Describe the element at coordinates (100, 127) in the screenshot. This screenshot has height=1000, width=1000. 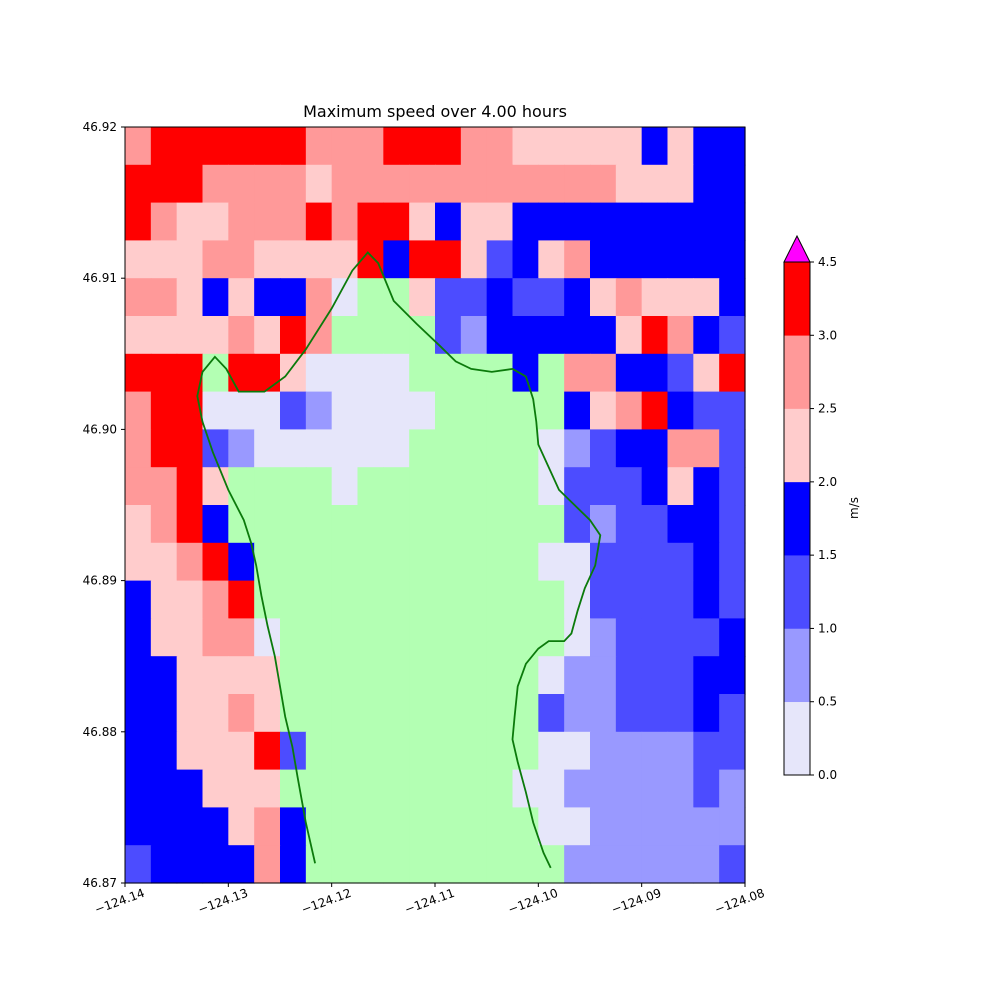
I see `y-tick-label: 46.92` at that location.